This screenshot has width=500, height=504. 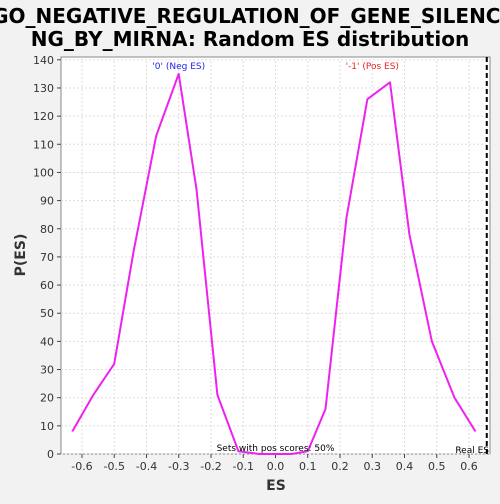 I want to click on y-axis-label: P(ES), so click(x=21, y=255).